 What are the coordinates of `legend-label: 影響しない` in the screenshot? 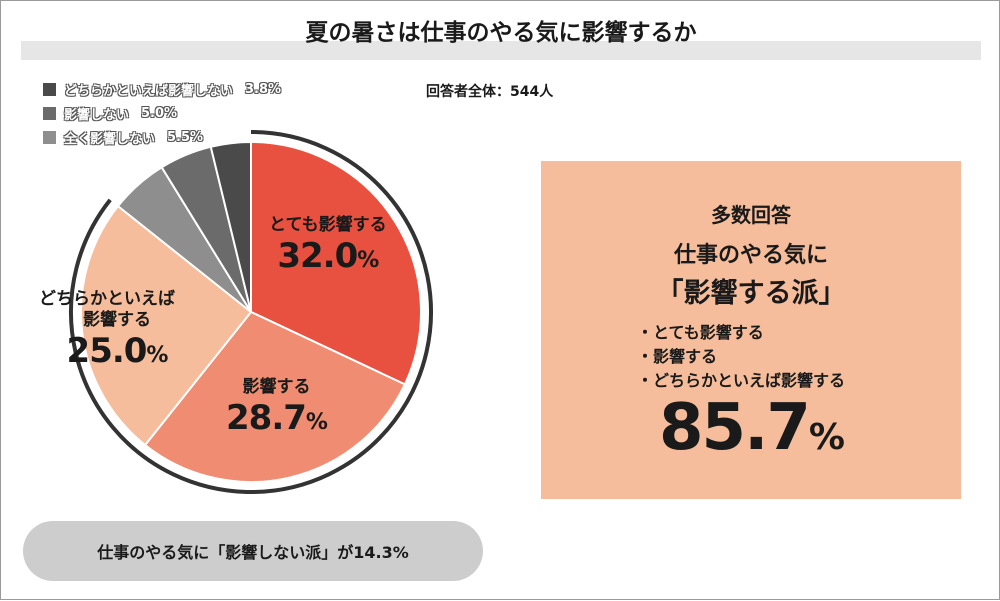 It's located at (97, 115).